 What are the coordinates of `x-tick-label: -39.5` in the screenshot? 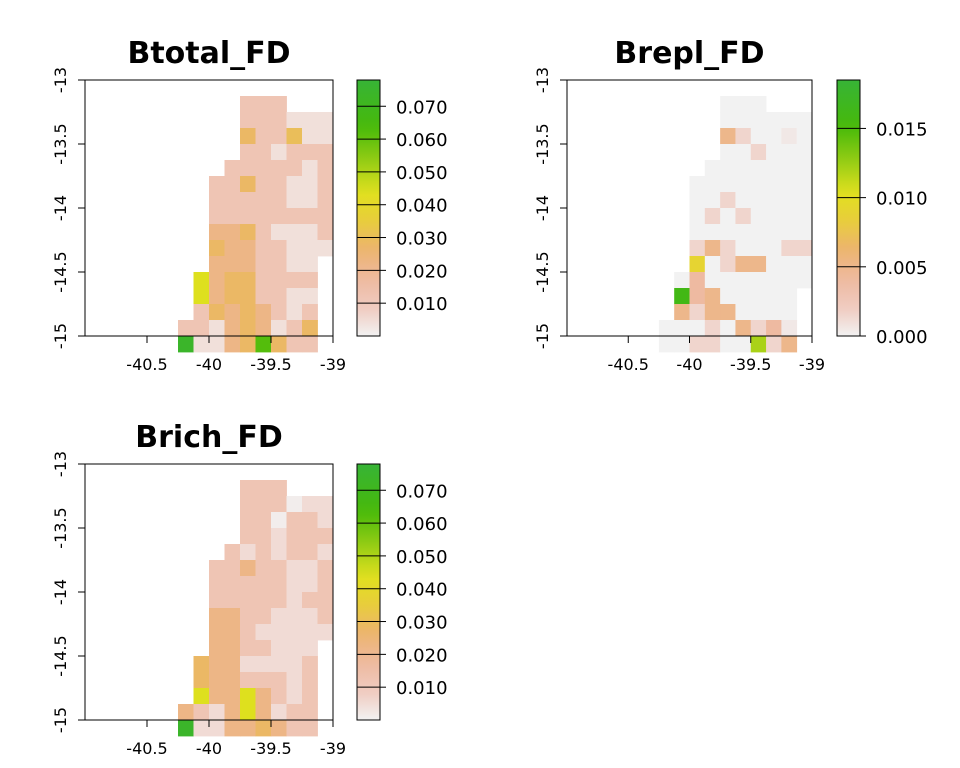 It's located at (750, 364).